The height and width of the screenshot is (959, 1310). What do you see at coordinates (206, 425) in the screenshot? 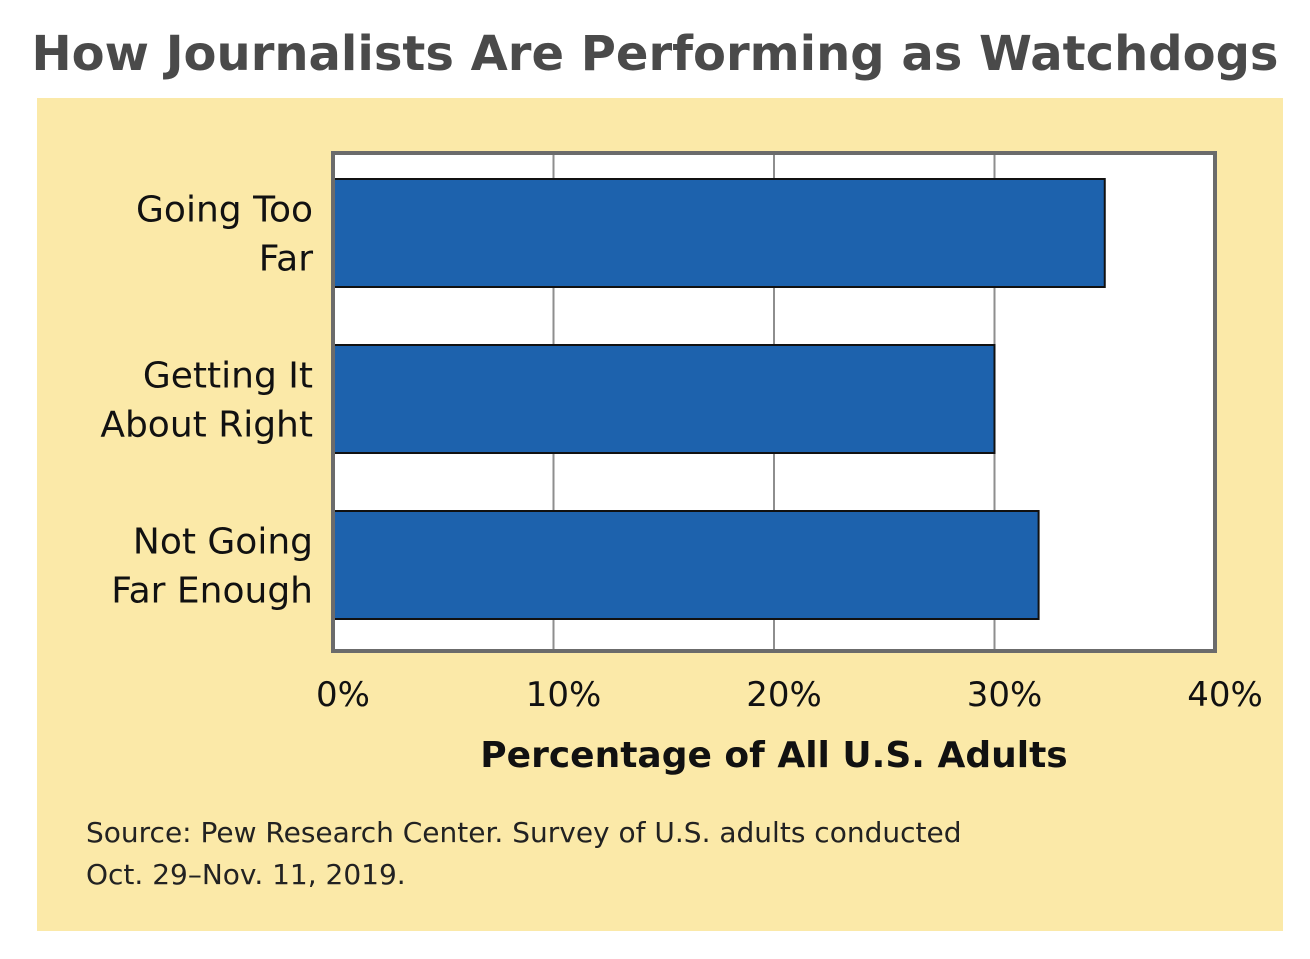
I see `category-label-1-1: About Right` at bounding box center [206, 425].